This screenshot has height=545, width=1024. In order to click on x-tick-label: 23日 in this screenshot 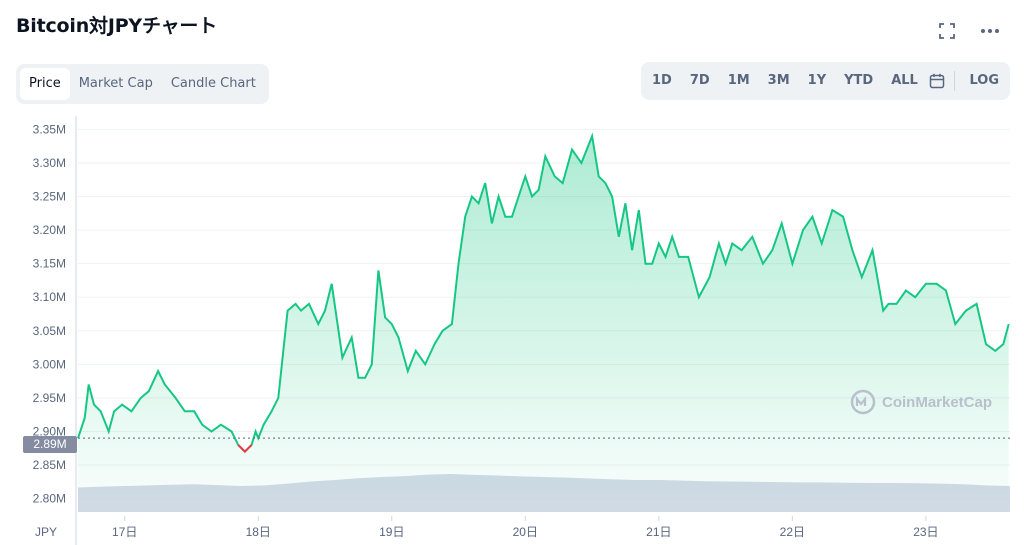, I will do `click(925, 532)`.